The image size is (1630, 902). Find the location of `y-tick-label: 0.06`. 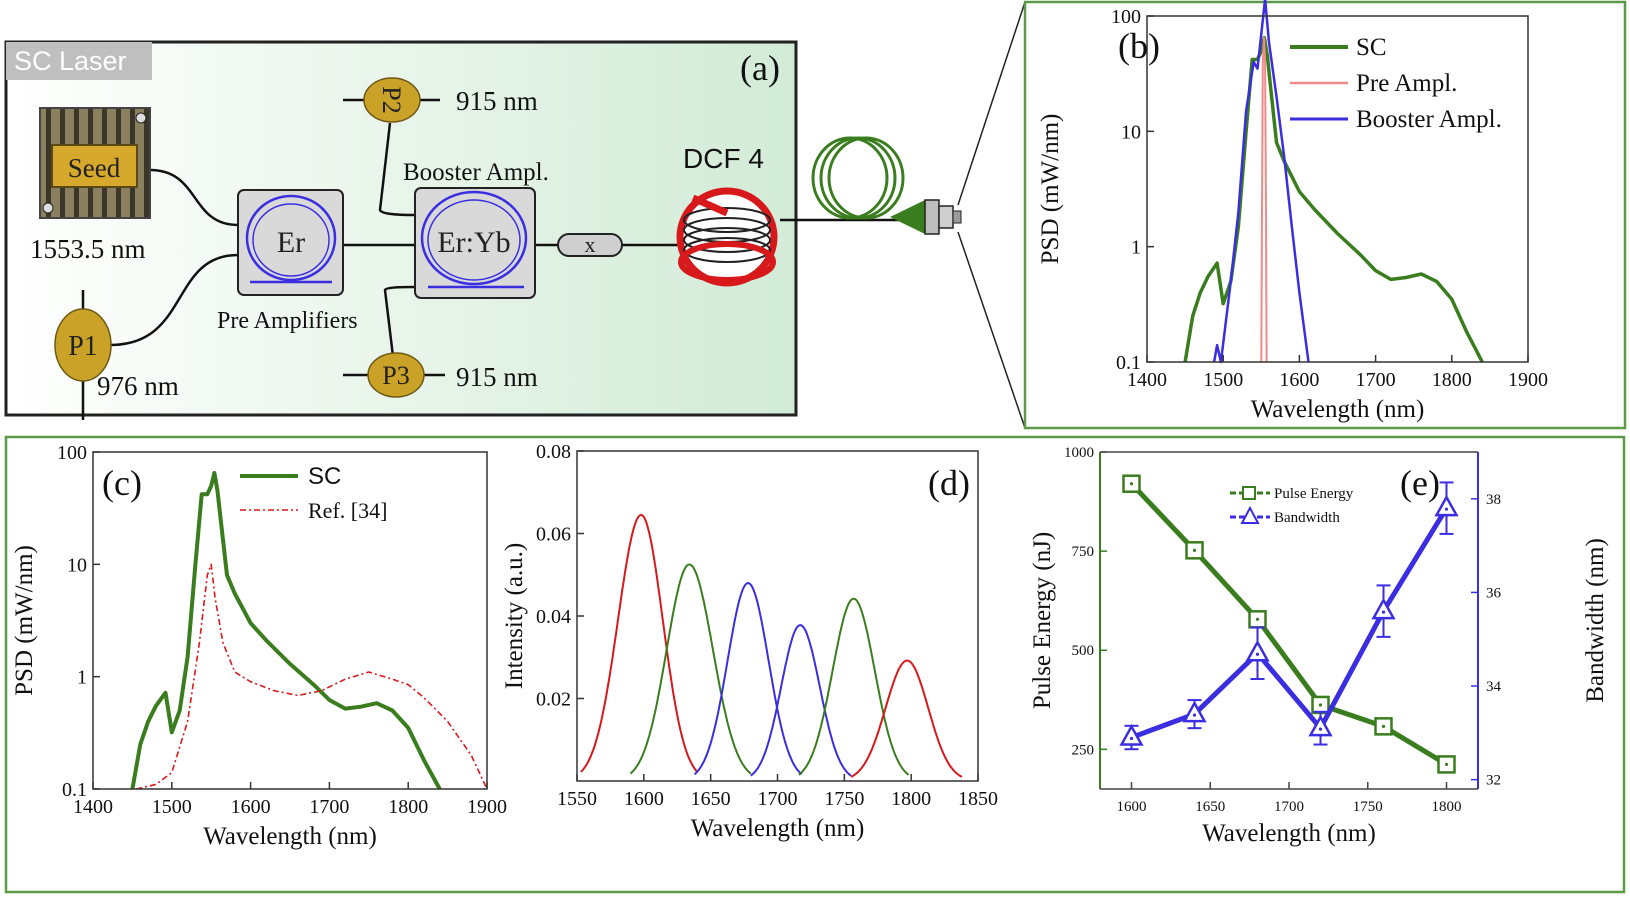

y-tick-label: 0.06 is located at coordinates (553, 535).